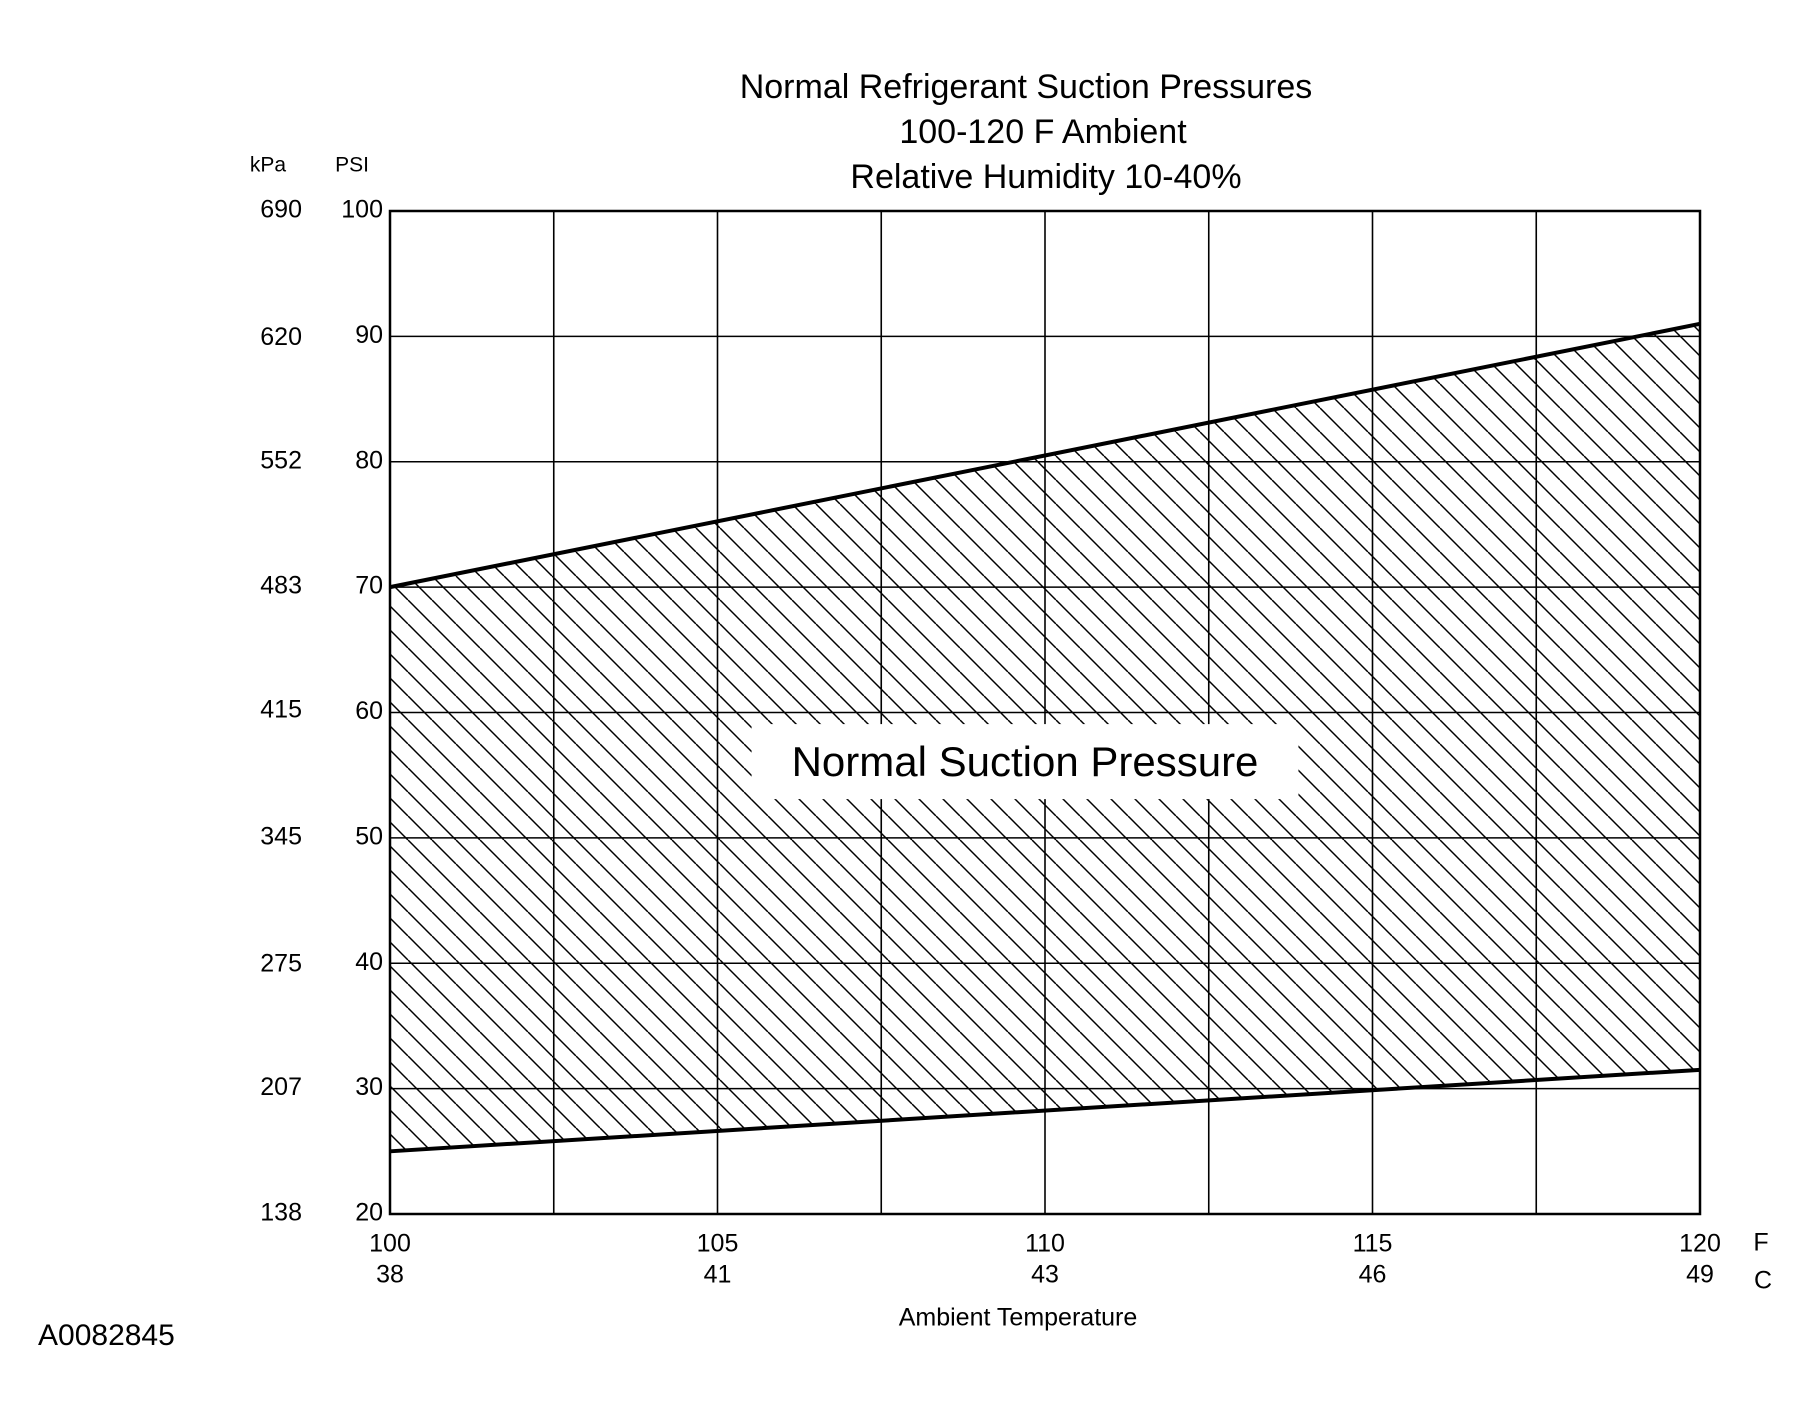 The height and width of the screenshot is (1416, 1802). I want to click on y2-tick-label: 275, so click(281, 964).